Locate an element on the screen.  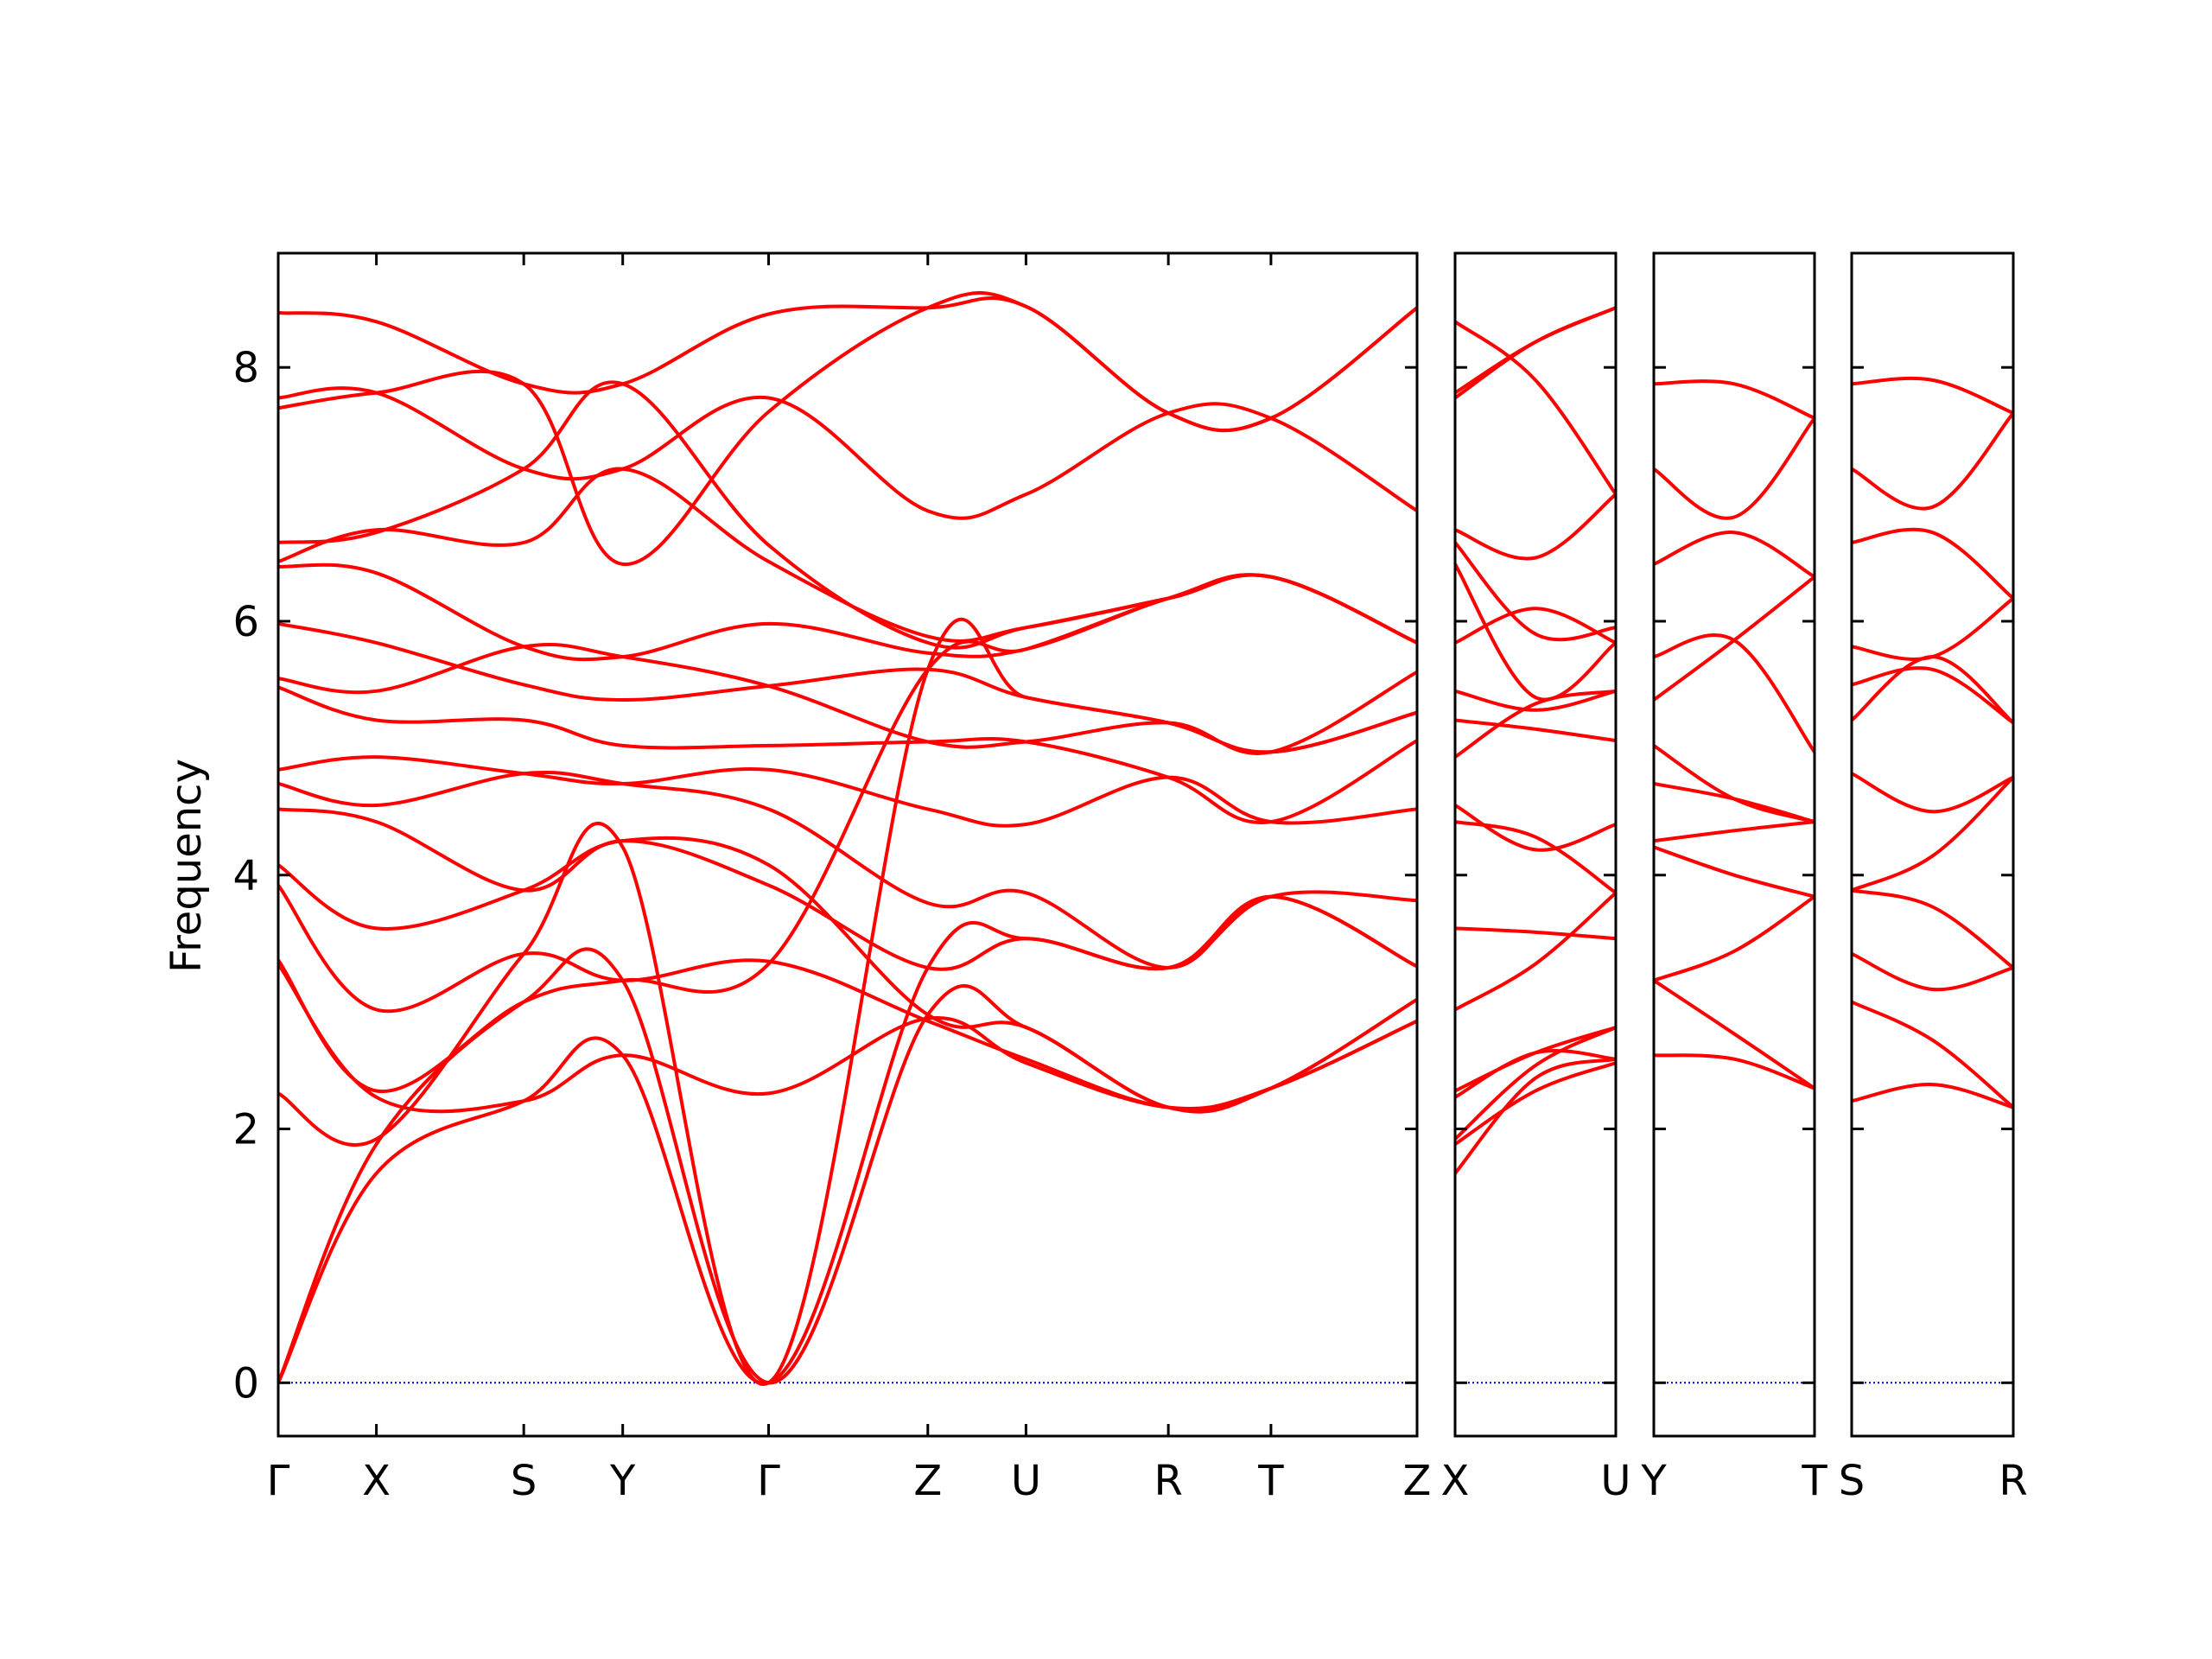
y-tick-label: 0 is located at coordinates (245, 1383).